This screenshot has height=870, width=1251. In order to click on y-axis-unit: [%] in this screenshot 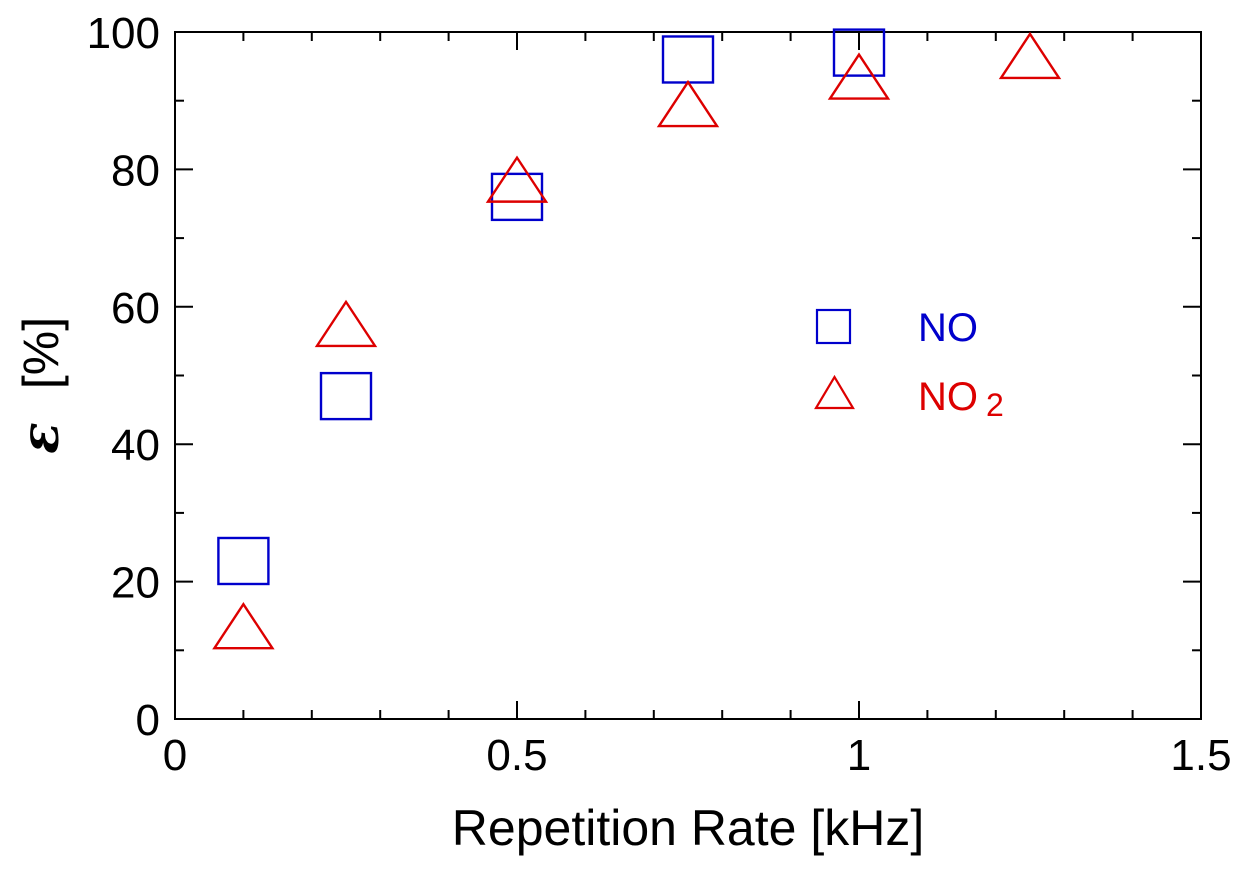, I will do `click(41, 353)`.